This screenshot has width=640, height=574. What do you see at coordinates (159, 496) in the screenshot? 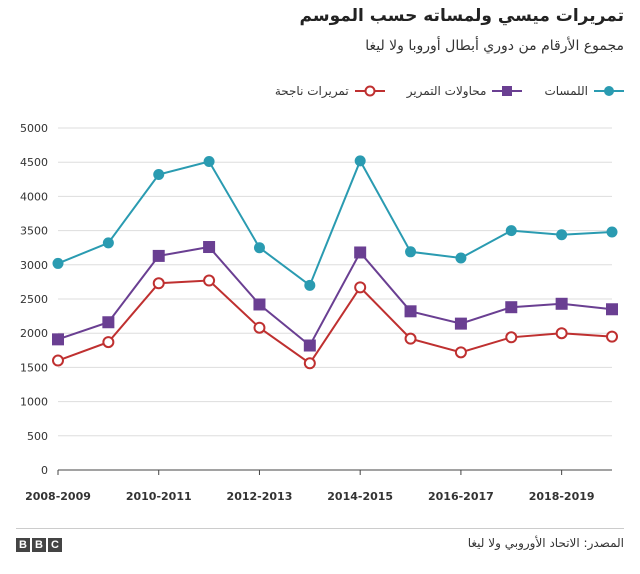
I see `x-tick-label: 2010-2011` at bounding box center [159, 496].